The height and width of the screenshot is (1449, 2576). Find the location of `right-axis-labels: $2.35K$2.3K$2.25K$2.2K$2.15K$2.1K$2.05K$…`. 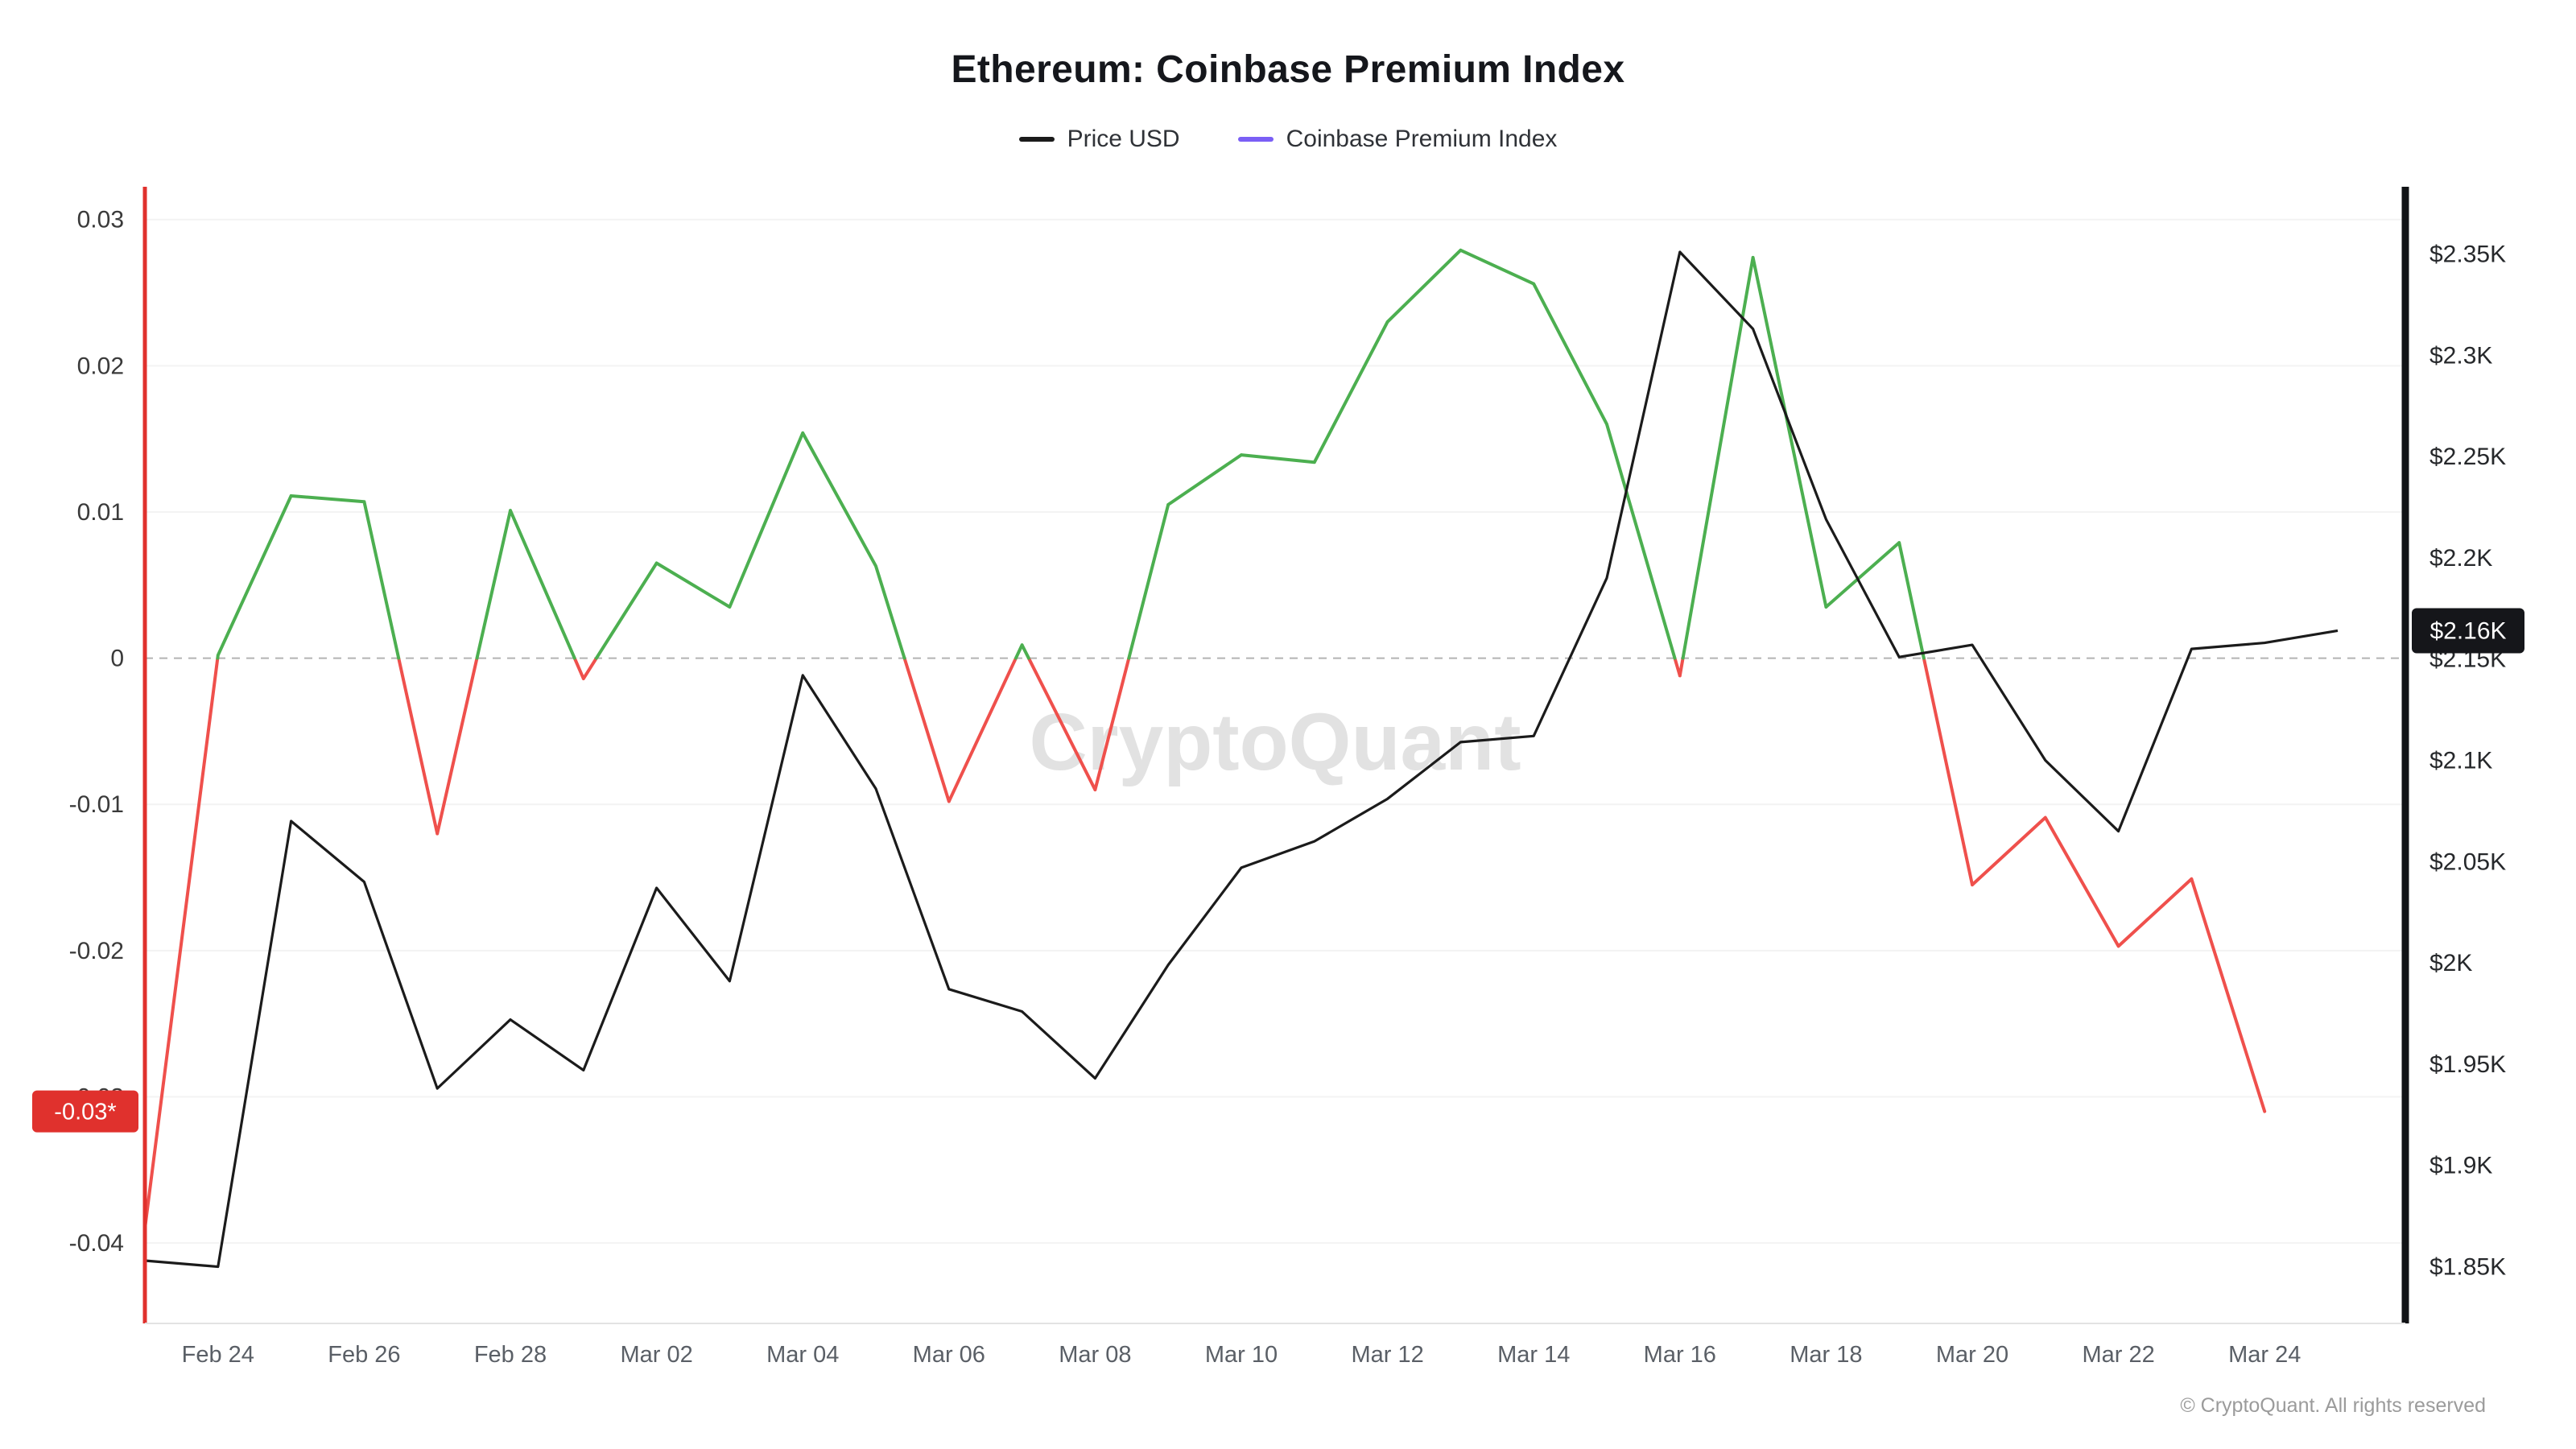

right-axis-labels: $2.35K$2.3K$2.25K$2.2K$2.15K$2.1K$2.05K$… is located at coordinates (2467, 760).